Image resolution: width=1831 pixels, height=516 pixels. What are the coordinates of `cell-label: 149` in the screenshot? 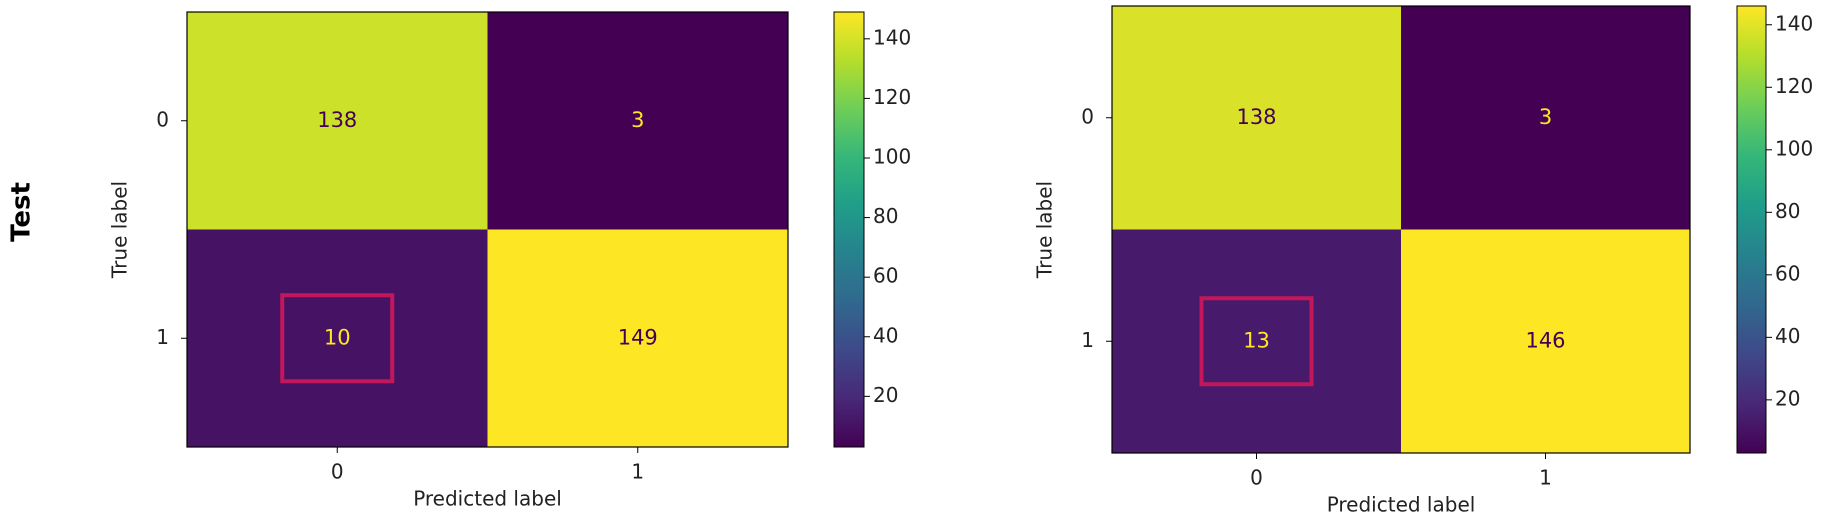 It's located at (638, 337).